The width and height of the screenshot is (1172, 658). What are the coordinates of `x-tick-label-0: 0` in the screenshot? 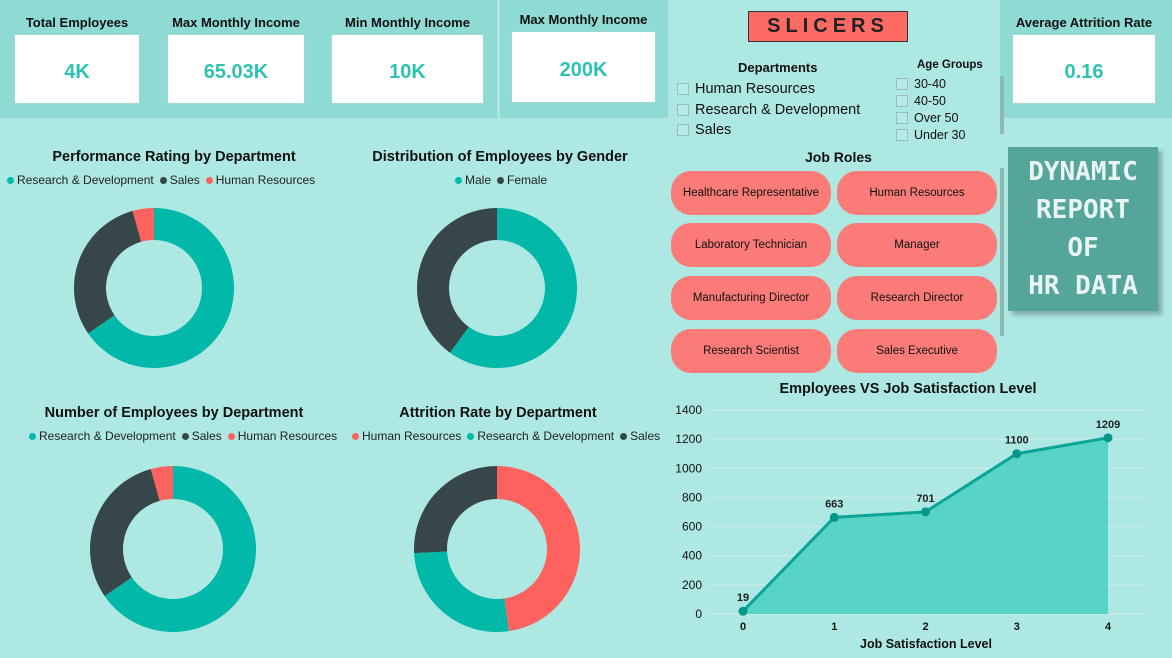 It's located at (743, 627).